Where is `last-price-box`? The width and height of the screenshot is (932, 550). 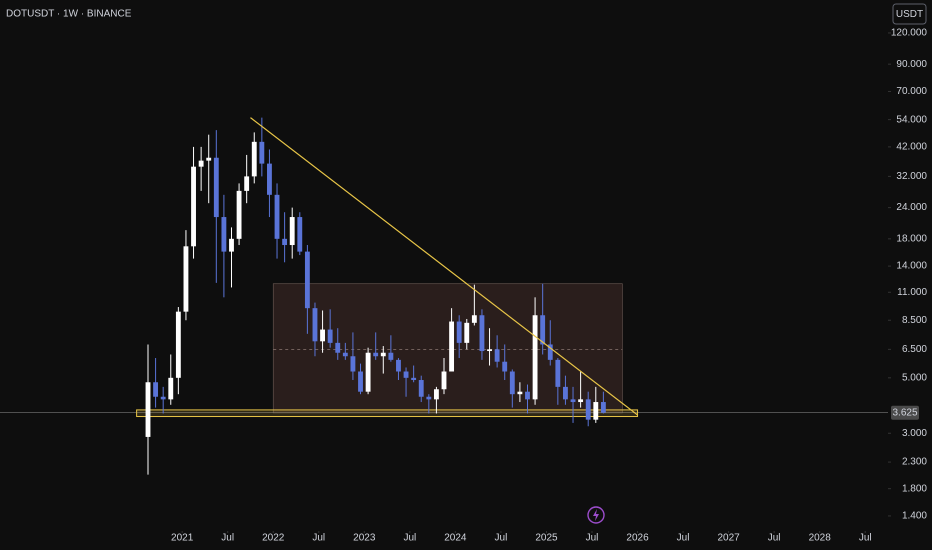
last-price-box is located at coordinates (905, 412).